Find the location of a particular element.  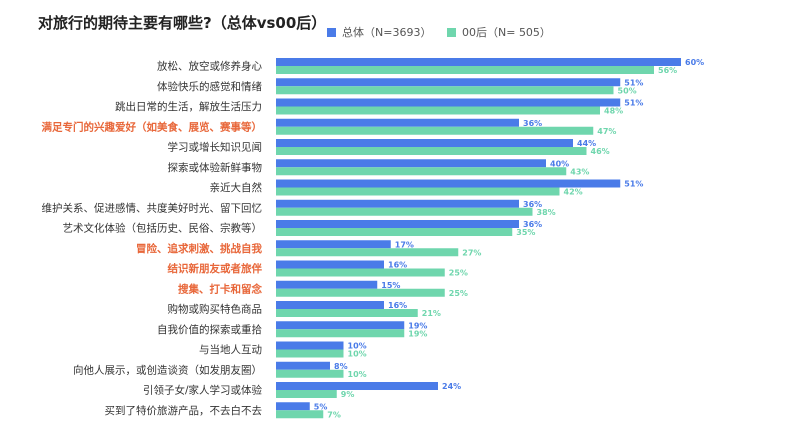

value-label-gen00: 42% is located at coordinates (573, 192).